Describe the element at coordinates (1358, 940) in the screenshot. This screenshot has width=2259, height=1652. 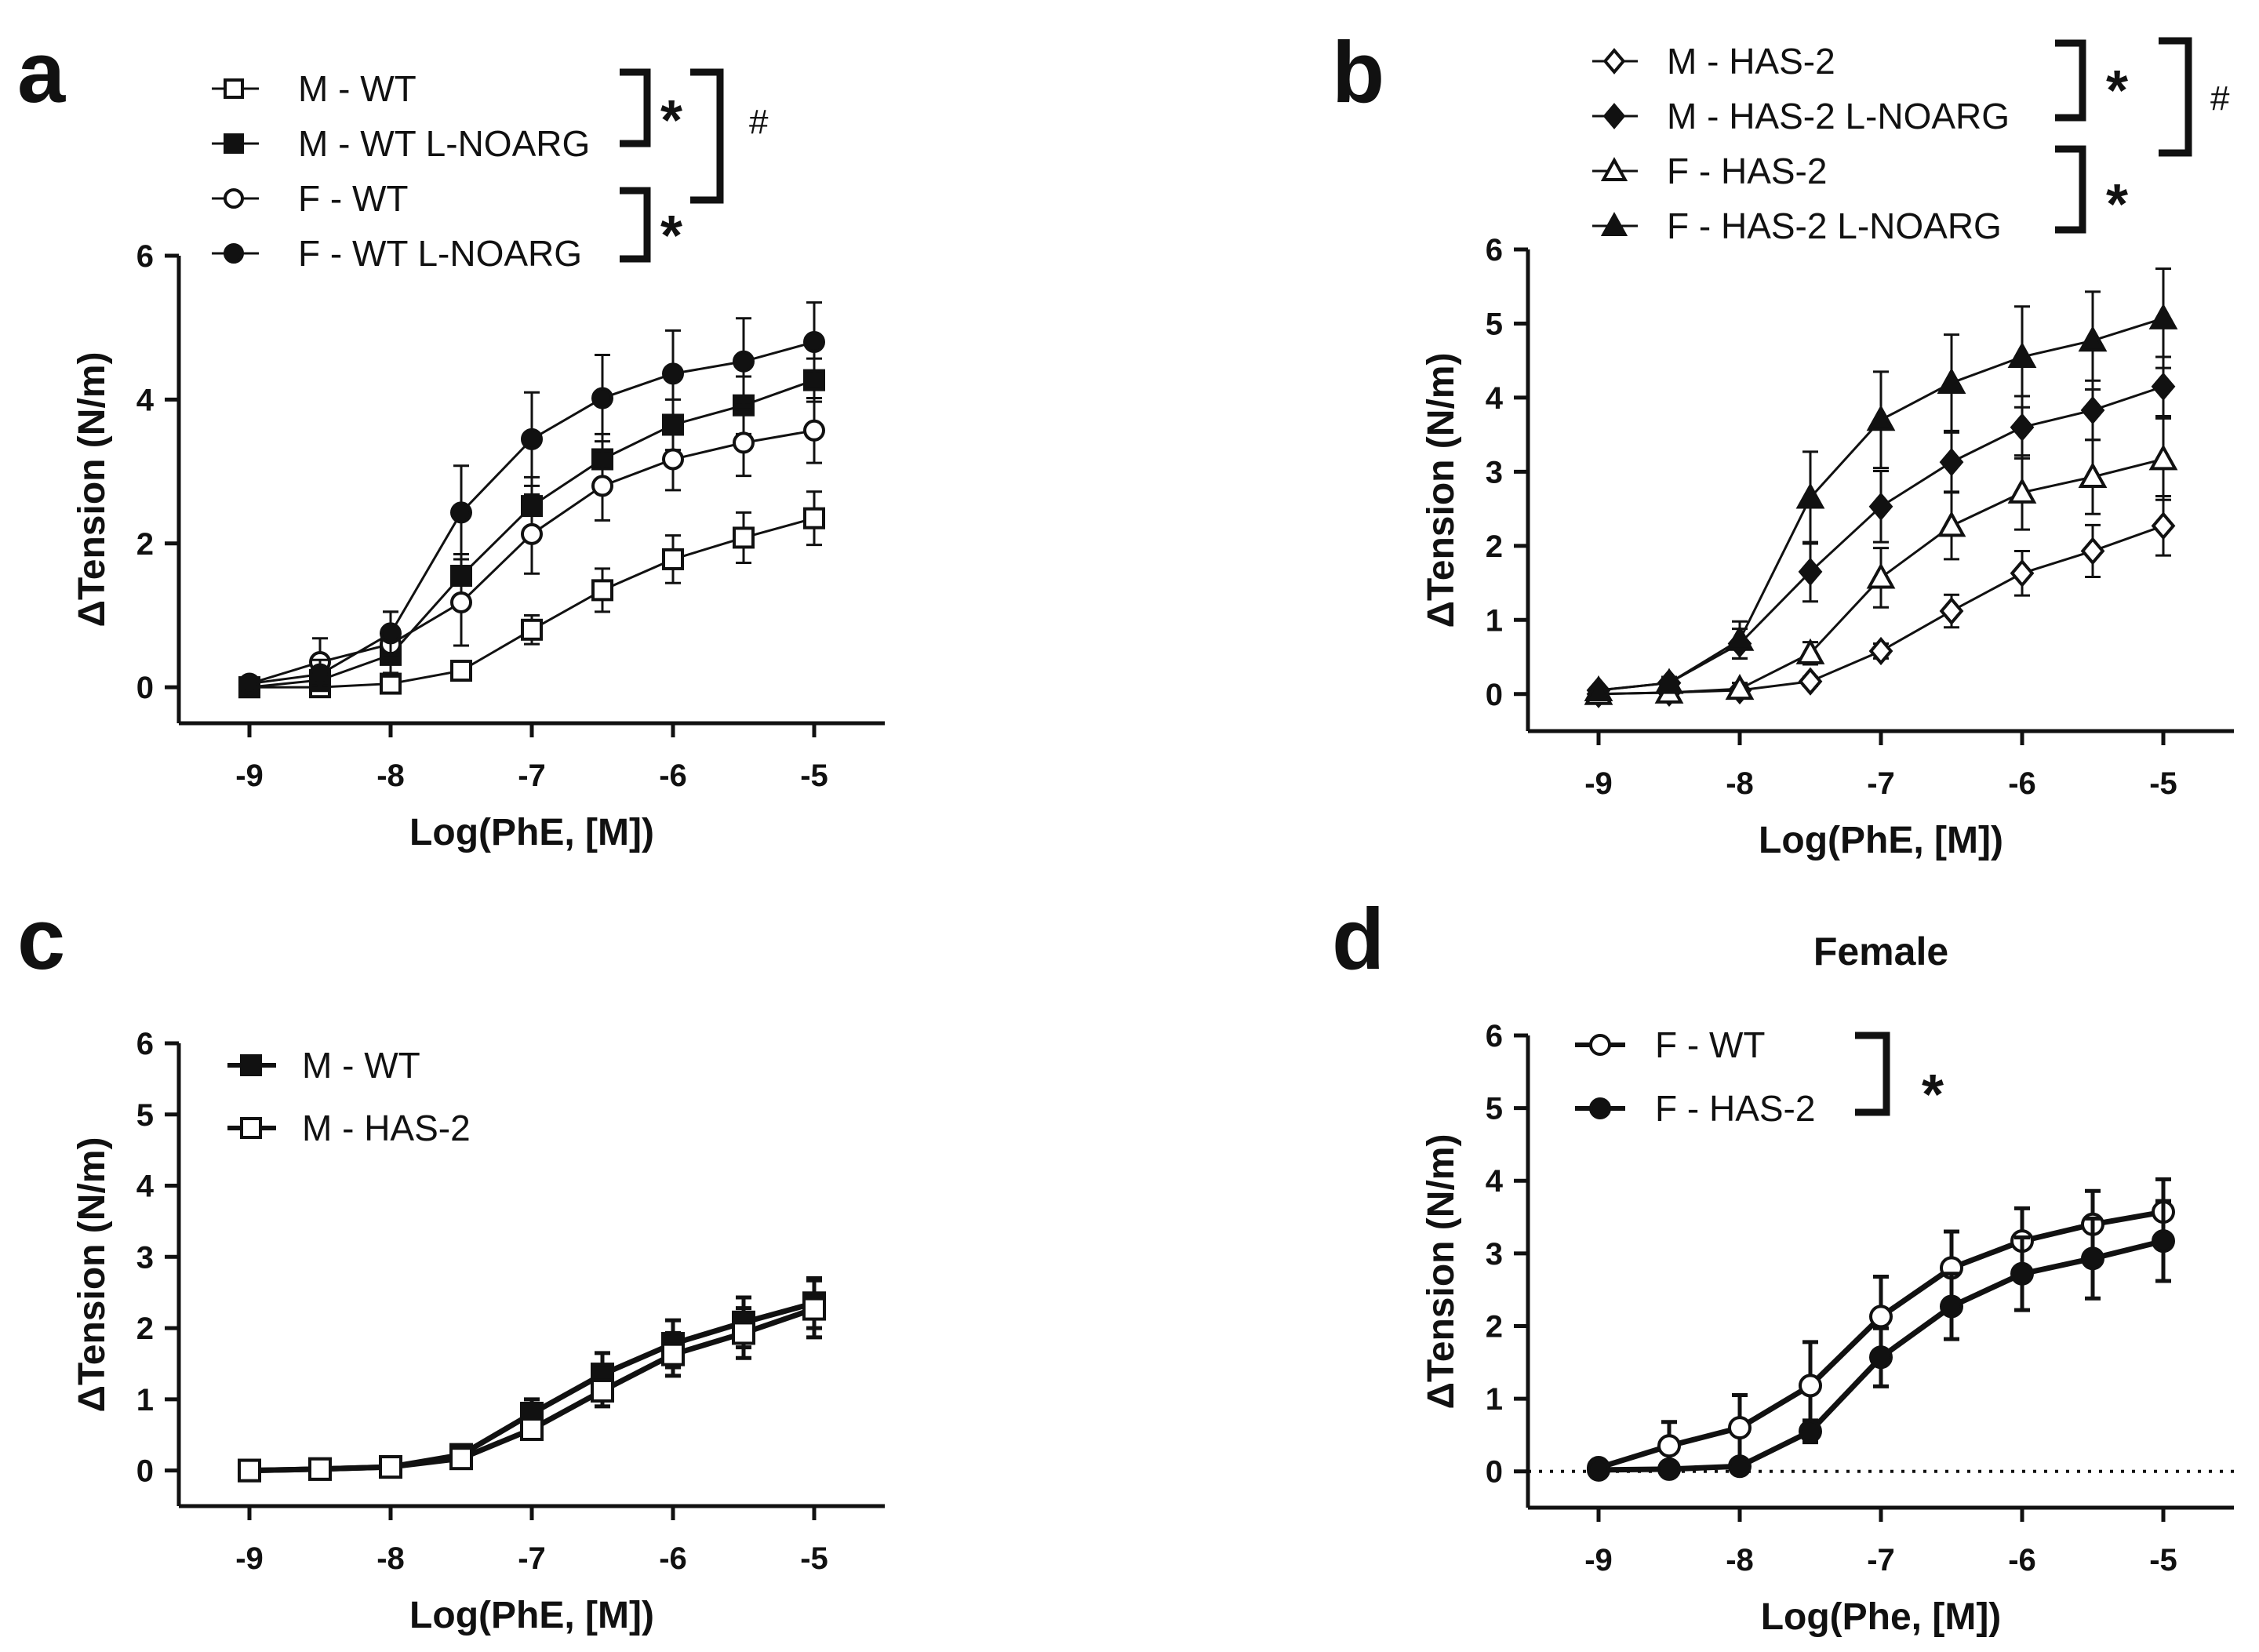
I see `panel-letter: d` at that location.